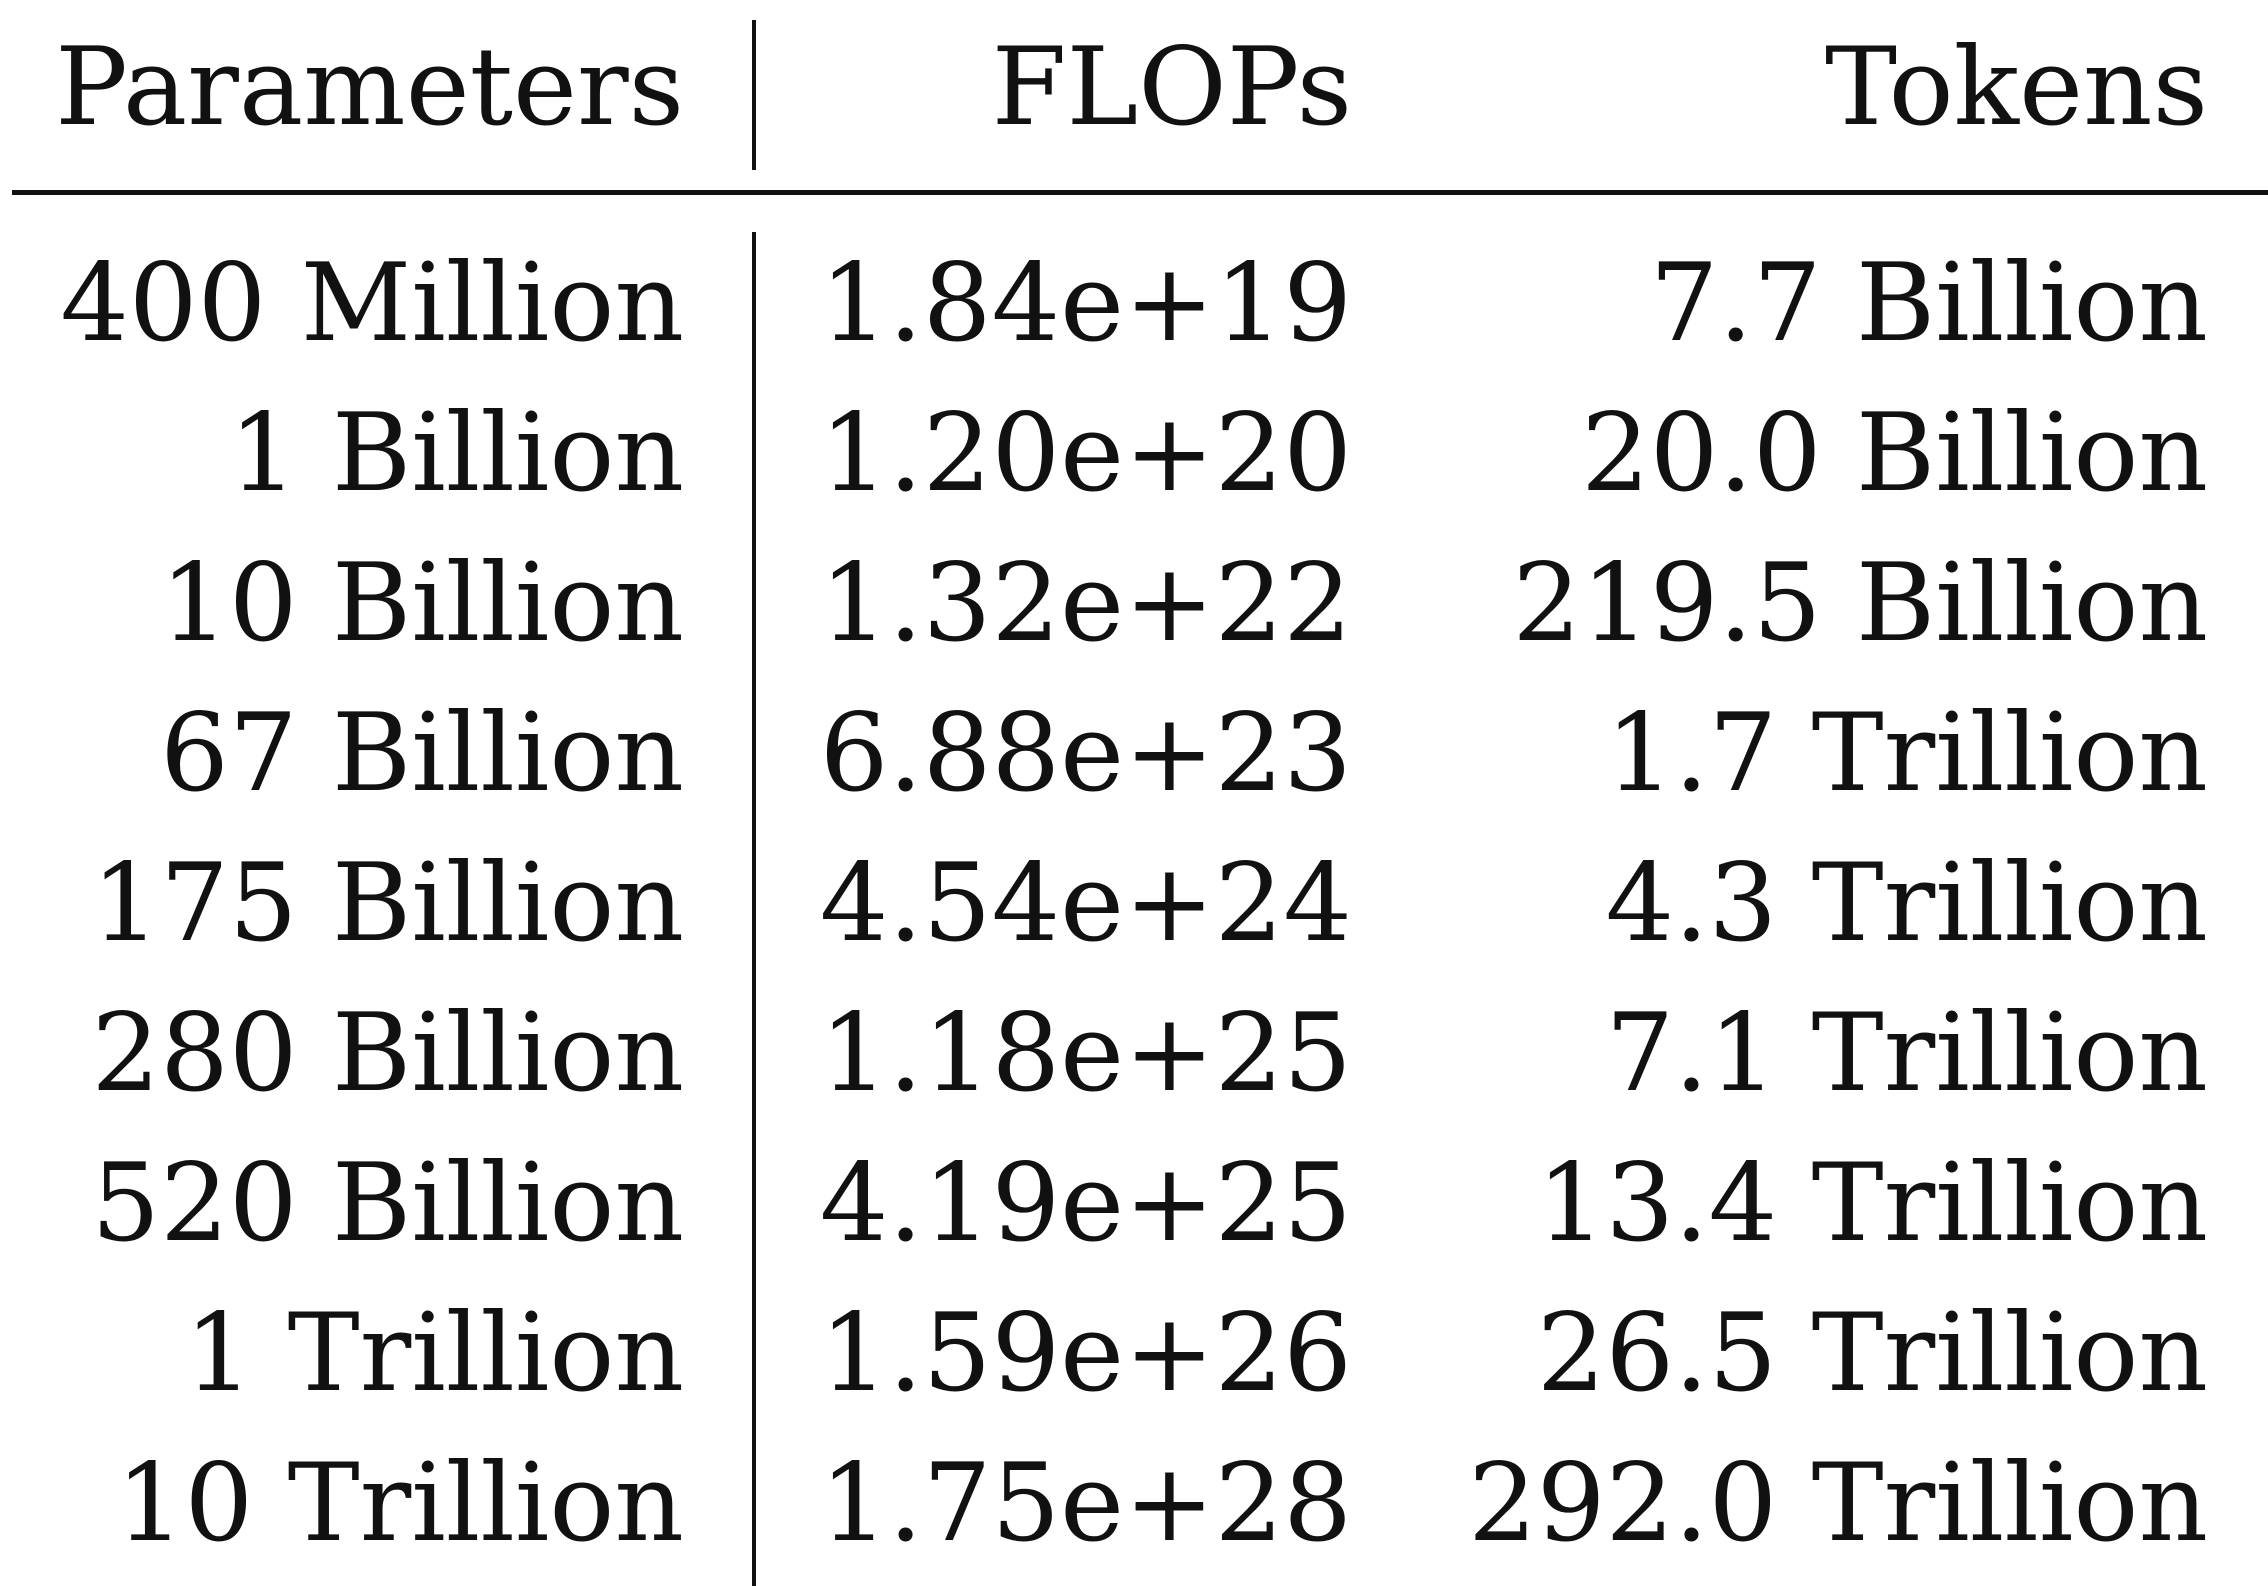  I want to click on cell-tokens: 219.5 Billion, so click(1860, 603).